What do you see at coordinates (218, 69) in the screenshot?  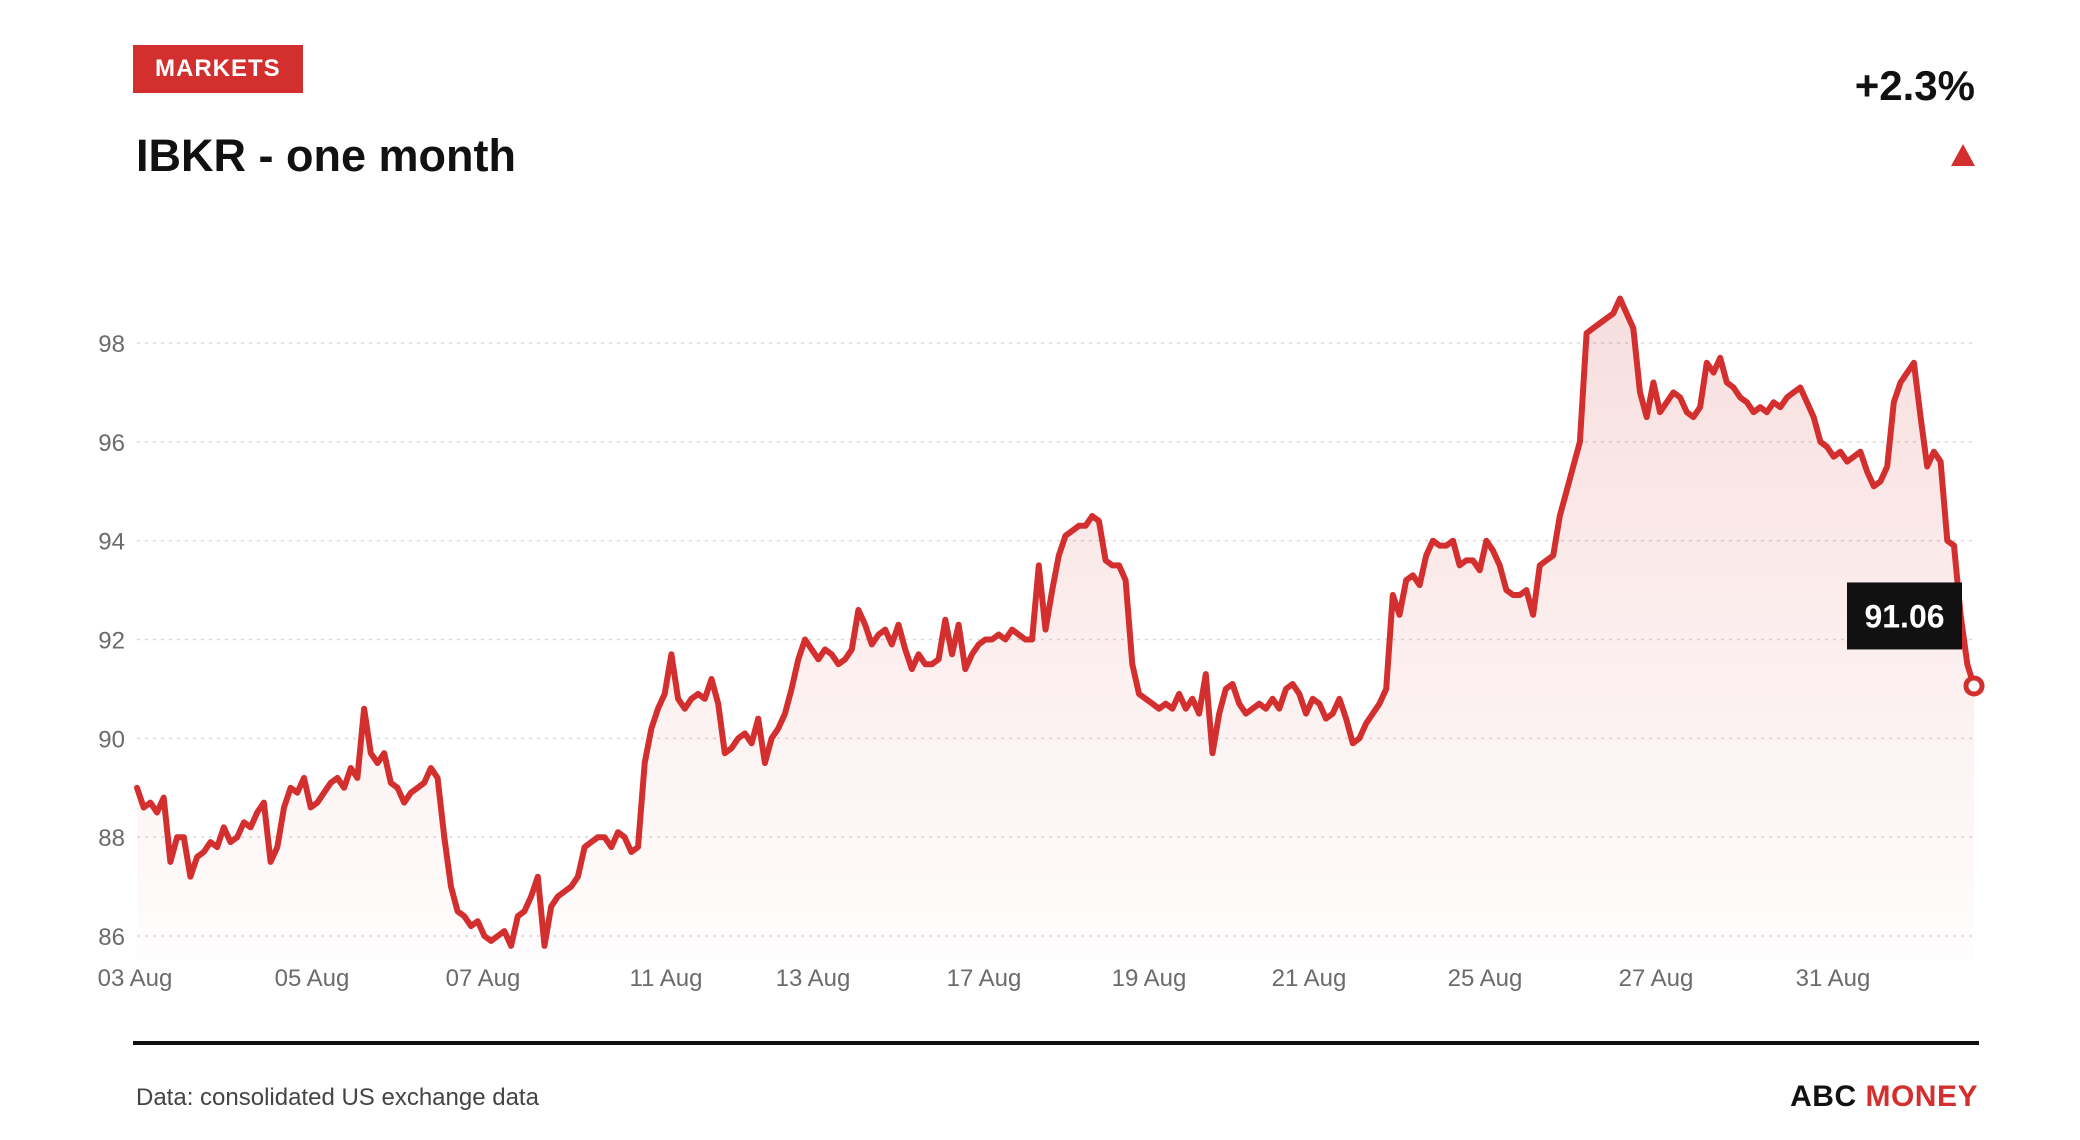 I see `markets-badge: MARKETS` at bounding box center [218, 69].